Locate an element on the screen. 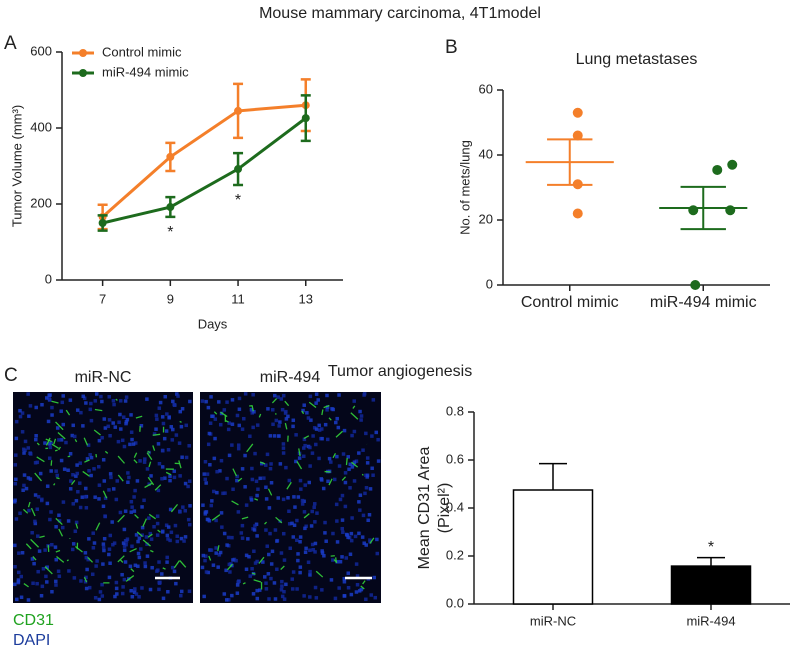 This screenshot has height=659, width=800. x-tick-label: 13 is located at coordinates (306, 298).